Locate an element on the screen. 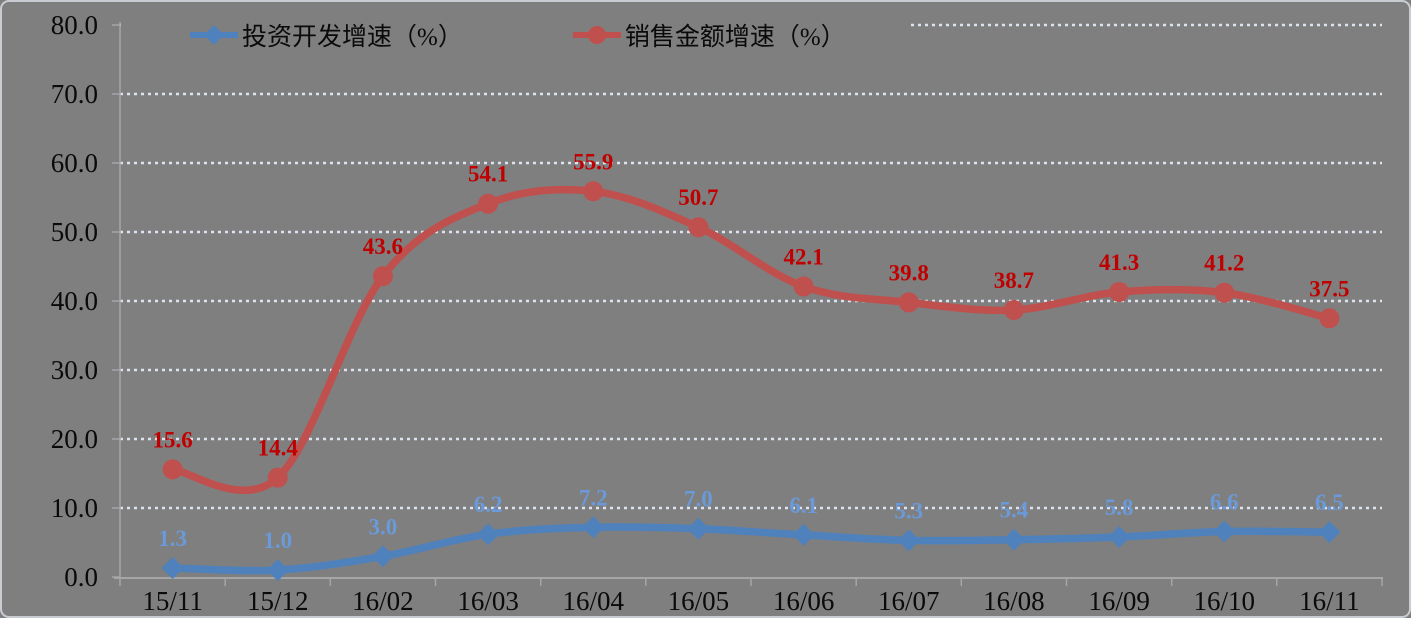  data-label-1-16/10: 41.2 is located at coordinates (1224, 263).